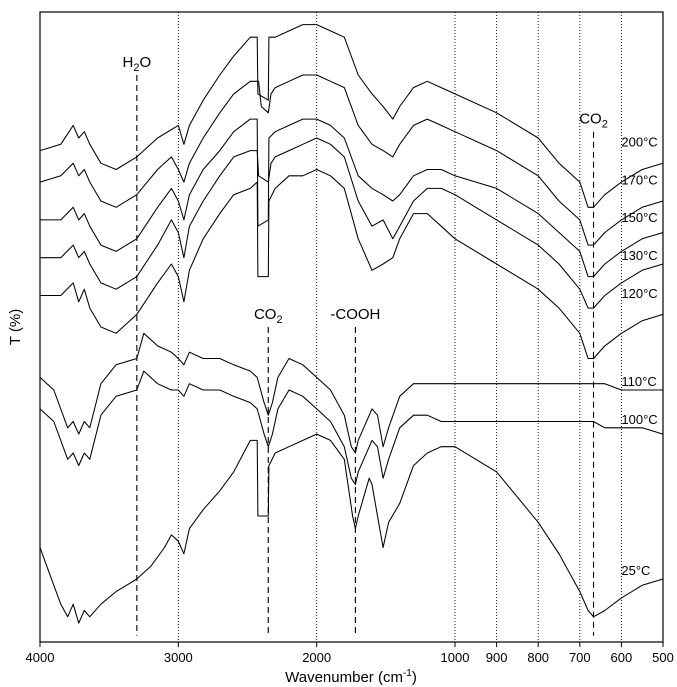 The width and height of the screenshot is (677, 687). What do you see at coordinates (639, 179) in the screenshot?
I see `series-label-170c: 170°C` at bounding box center [639, 179].